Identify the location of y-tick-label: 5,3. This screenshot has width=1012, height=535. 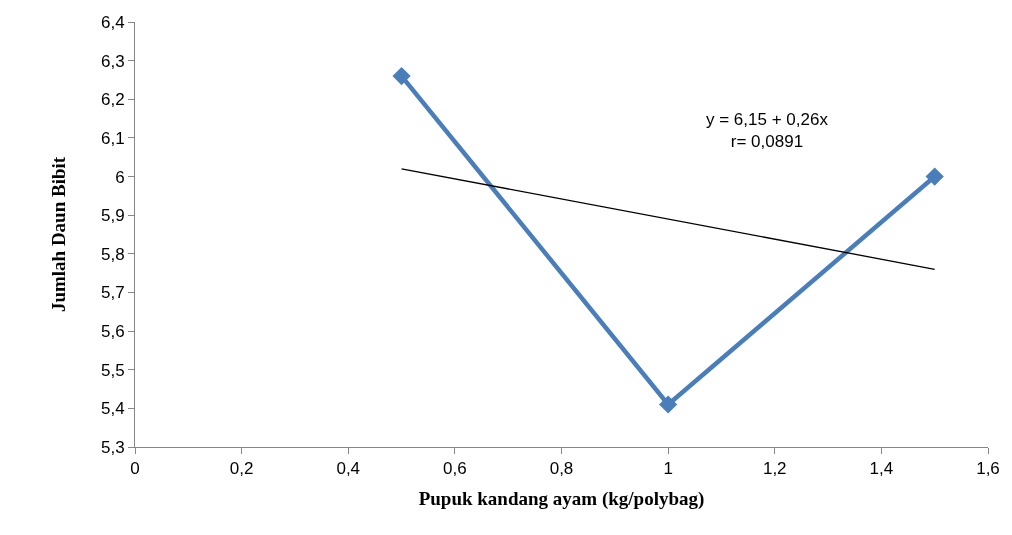
(112, 447).